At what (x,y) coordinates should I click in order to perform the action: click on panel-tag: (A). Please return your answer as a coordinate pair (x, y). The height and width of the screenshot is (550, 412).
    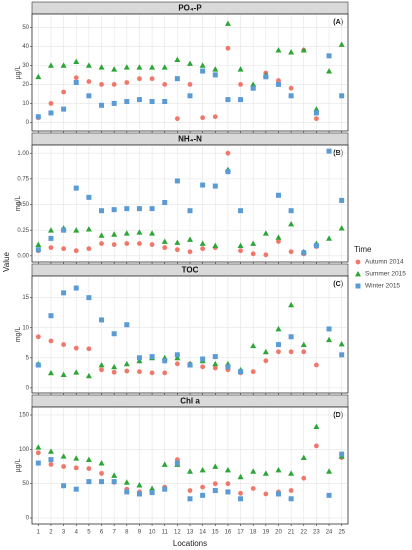
    Looking at the image, I should click on (338, 22).